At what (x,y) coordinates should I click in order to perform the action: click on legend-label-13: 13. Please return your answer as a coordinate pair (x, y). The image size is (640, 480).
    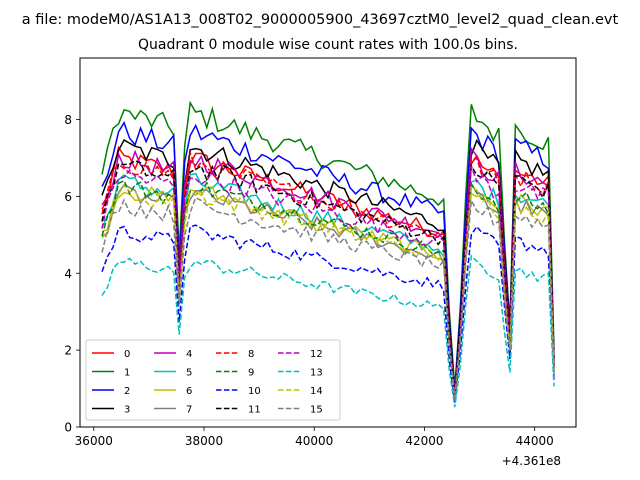
    Looking at the image, I should click on (316, 373).